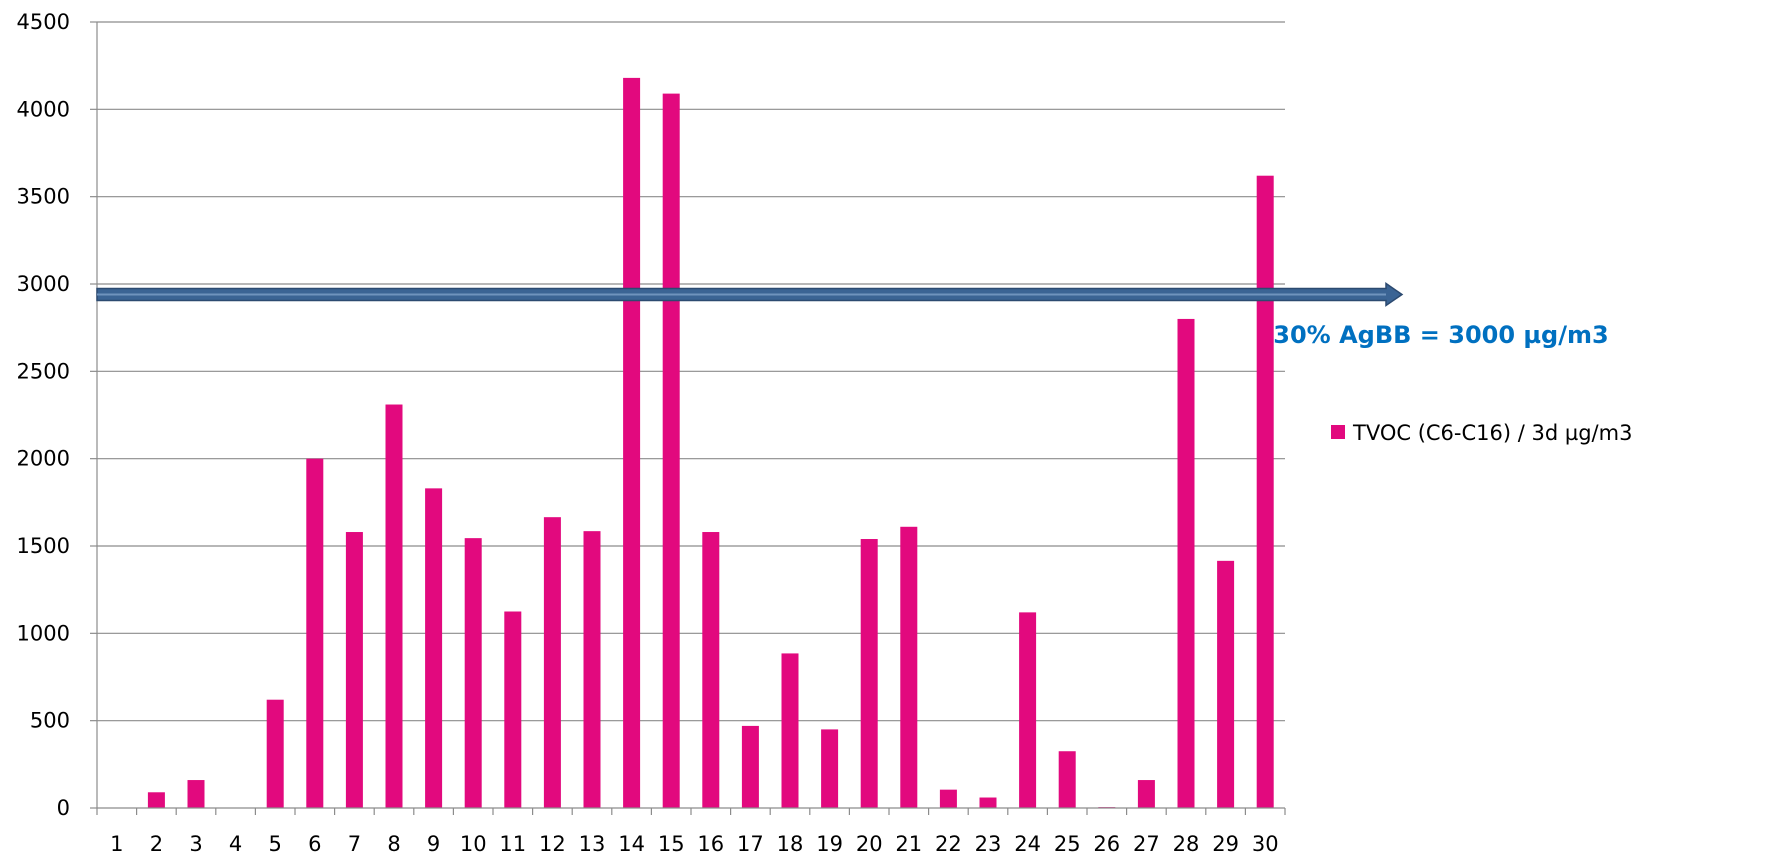 This screenshot has height=857, width=1768. I want to click on y-tick-label: 2500, so click(43, 371).